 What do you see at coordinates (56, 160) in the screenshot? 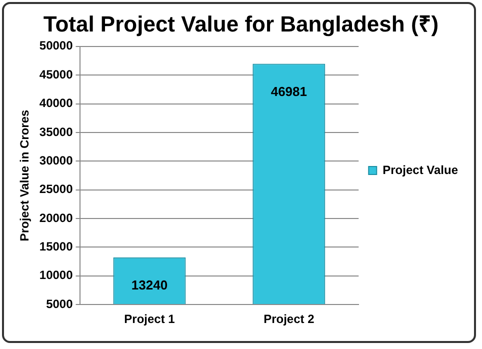
I see `y-tick-label: 30000` at bounding box center [56, 160].